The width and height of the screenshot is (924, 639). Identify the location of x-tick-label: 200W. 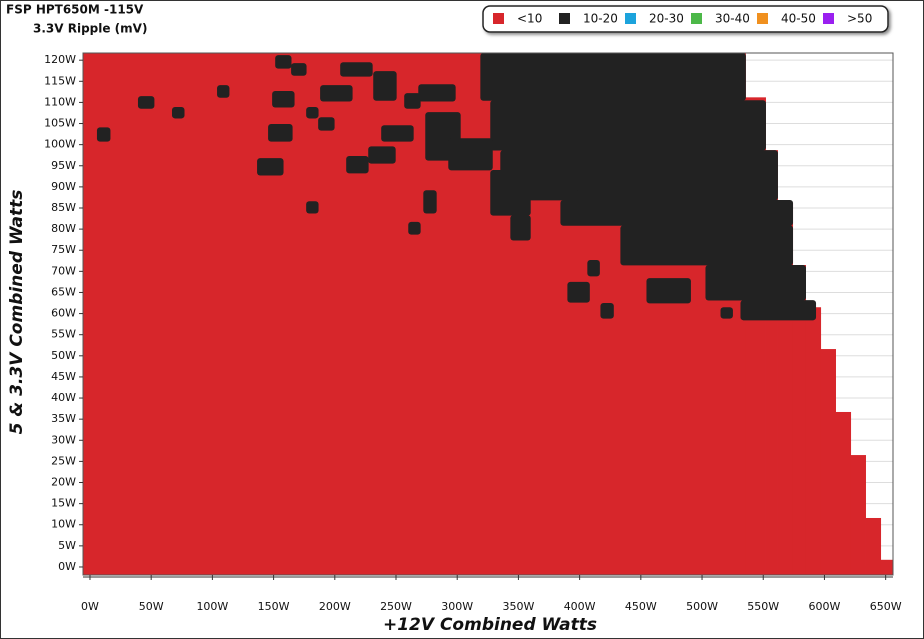
(335, 606).